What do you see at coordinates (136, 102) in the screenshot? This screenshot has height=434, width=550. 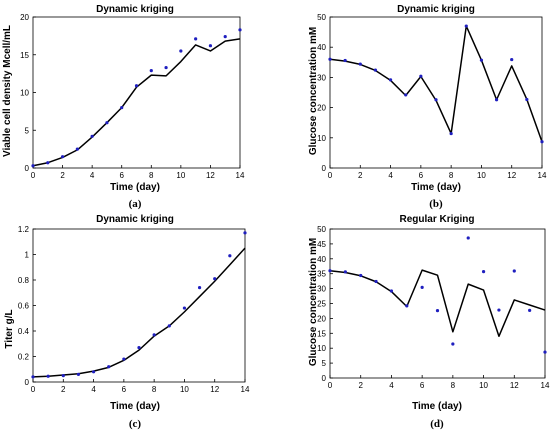 I see `panel-a-model-line` at bounding box center [136, 102].